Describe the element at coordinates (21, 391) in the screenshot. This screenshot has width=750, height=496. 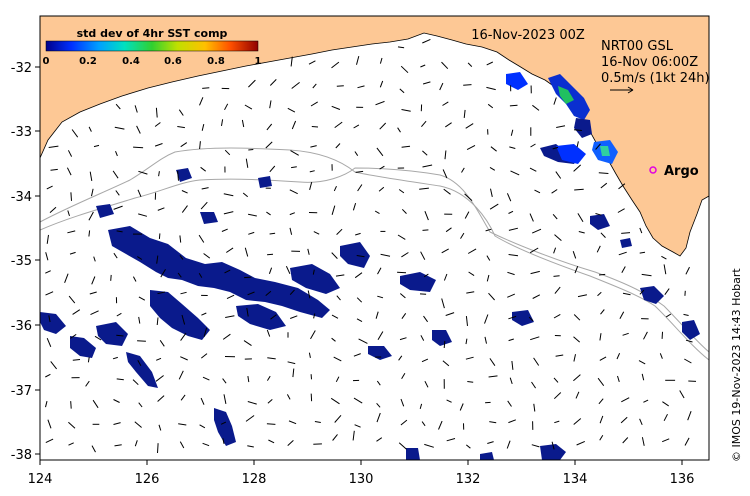
I see `y-tick-label: -37` at that location.